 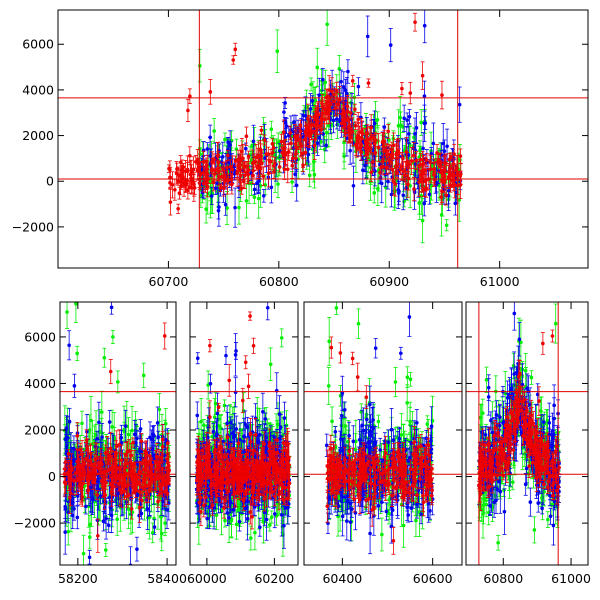 I want to click on x-tick-label: 60800, so click(x=279, y=281).